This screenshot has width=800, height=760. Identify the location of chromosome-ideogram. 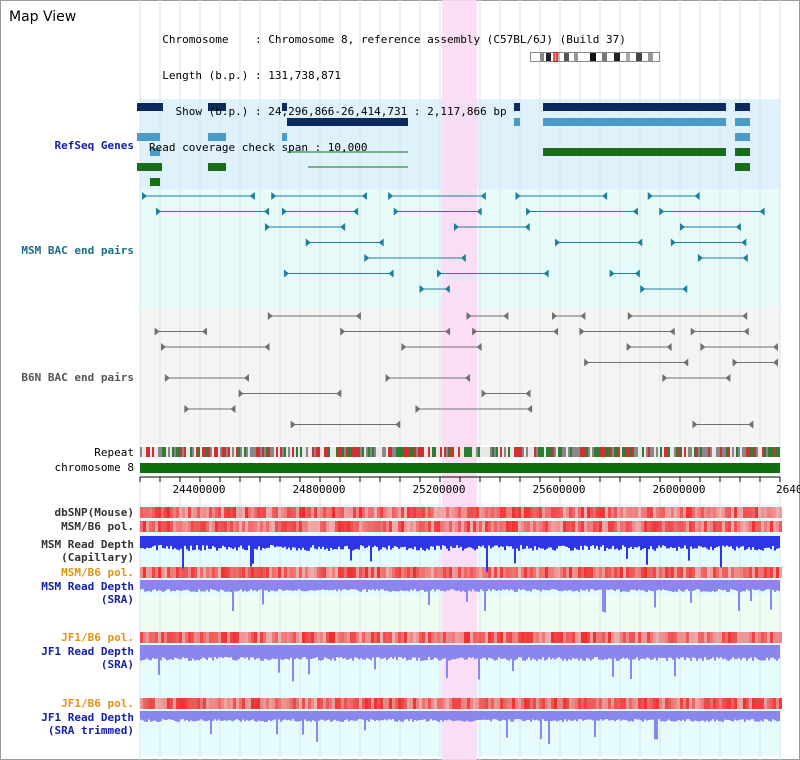
(595, 57).